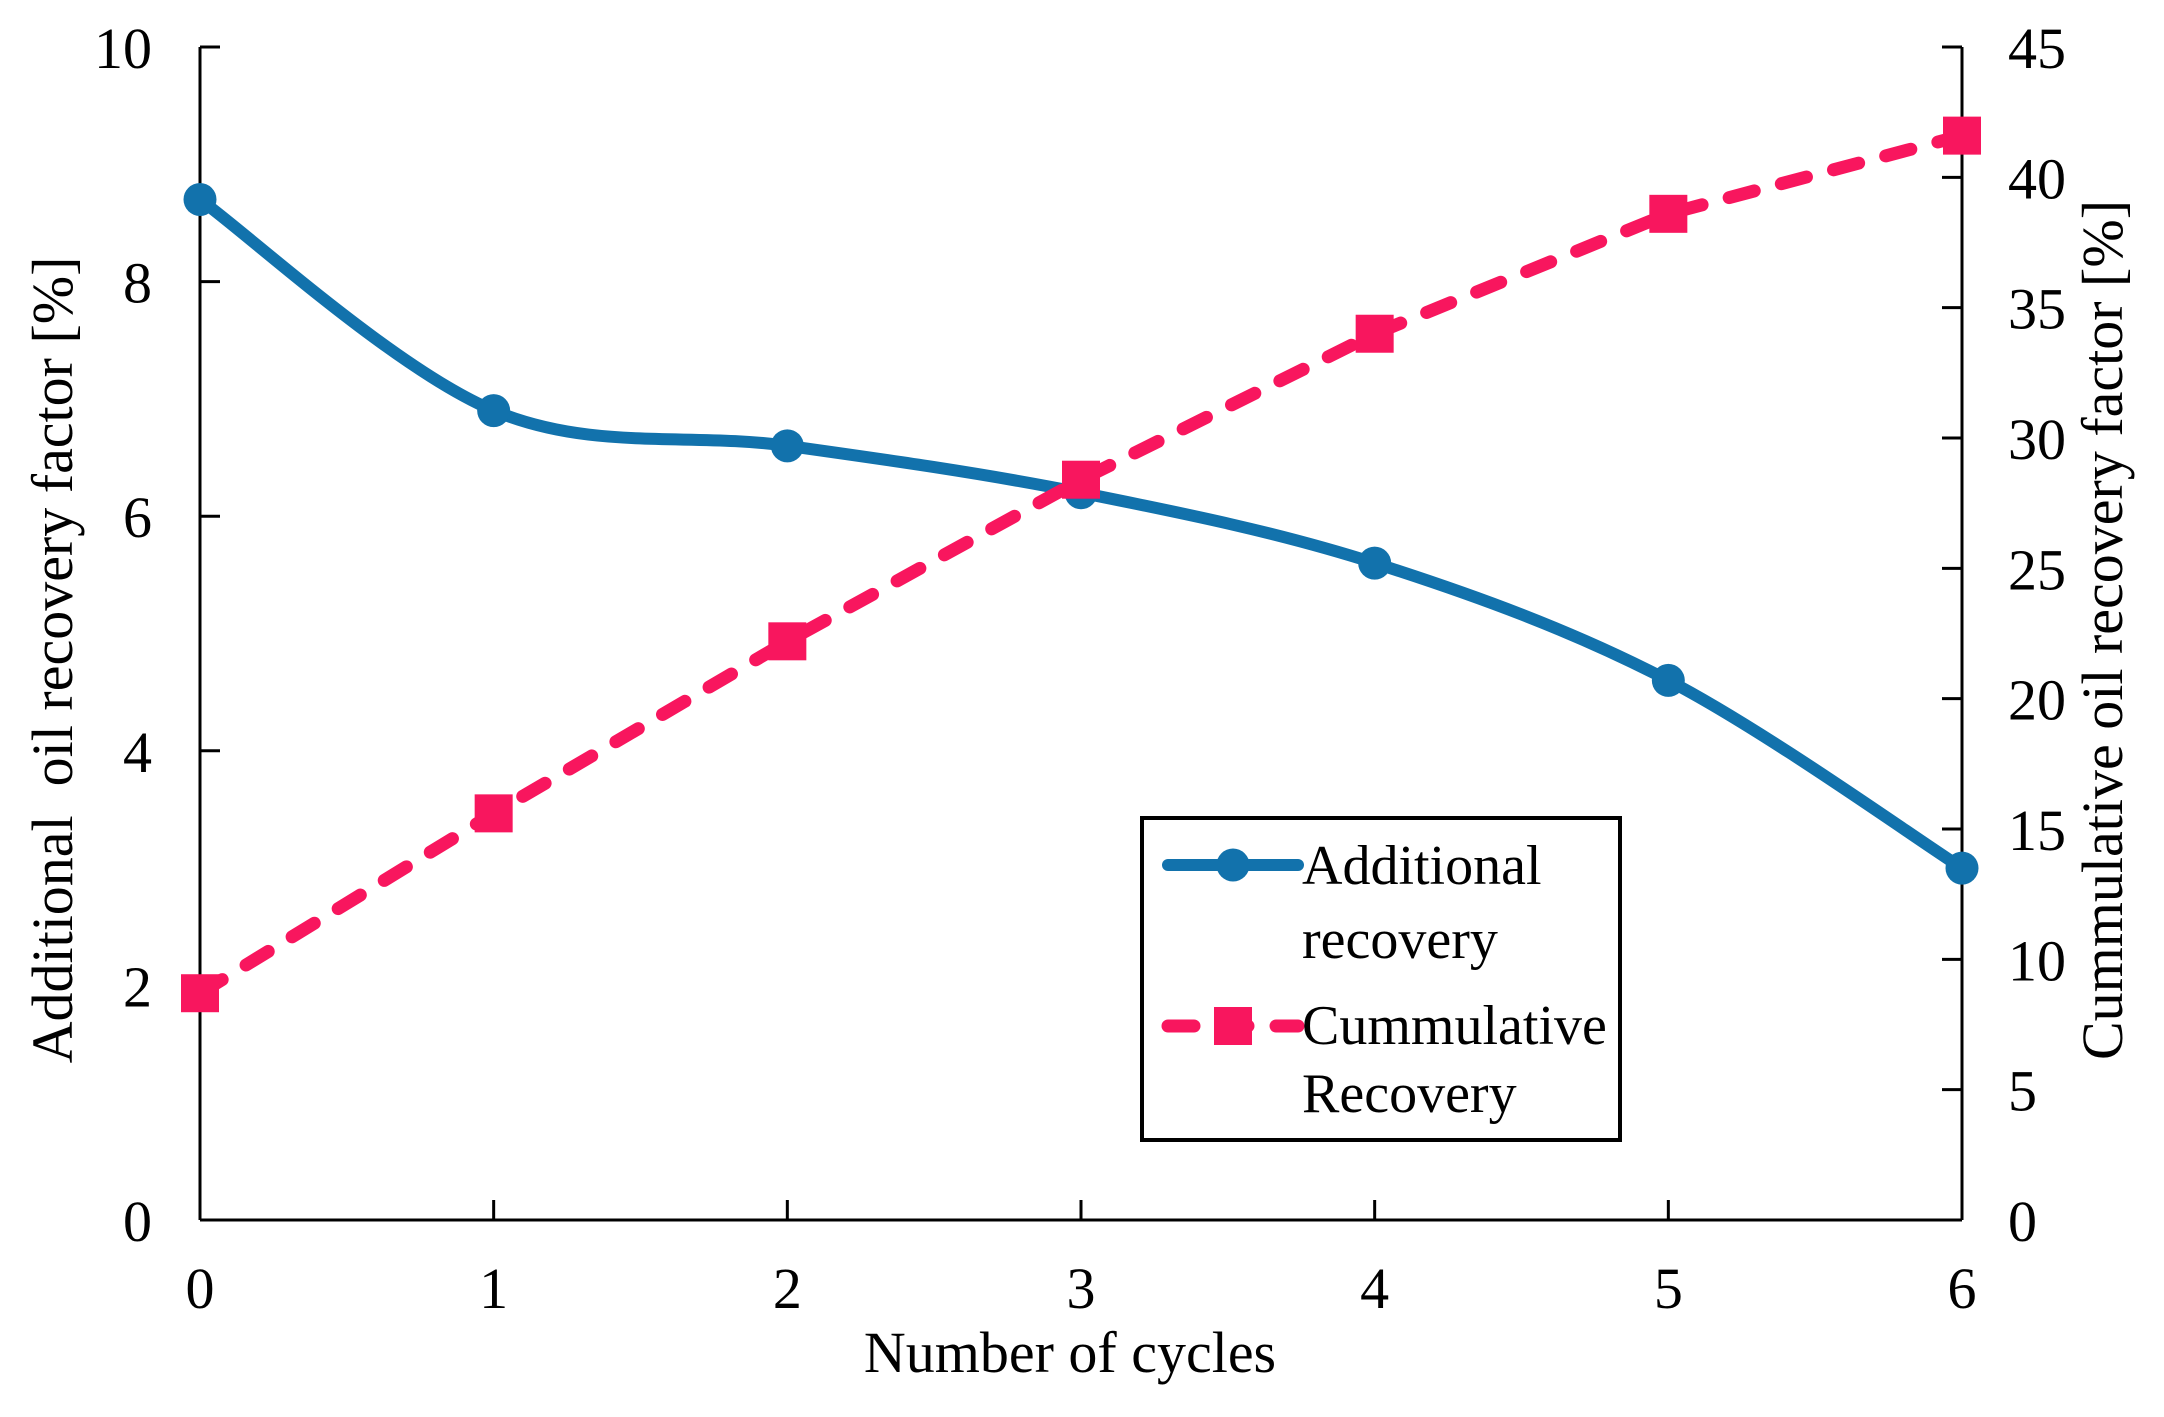 This screenshot has width=2164, height=1417. I want to click on right-axis-tick-label: 10, so click(2037, 960).